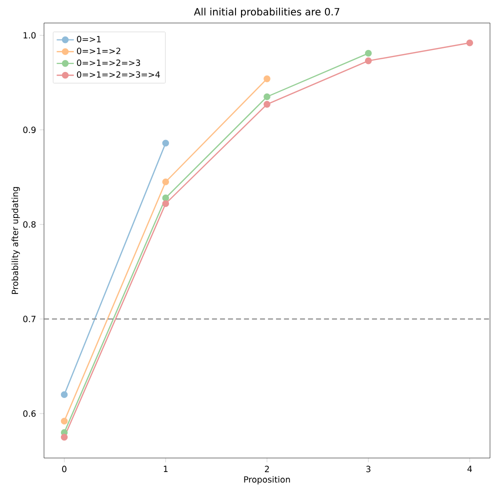  What do you see at coordinates (166, 469) in the screenshot?
I see `x-tick-label: 1` at bounding box center [166, 469].